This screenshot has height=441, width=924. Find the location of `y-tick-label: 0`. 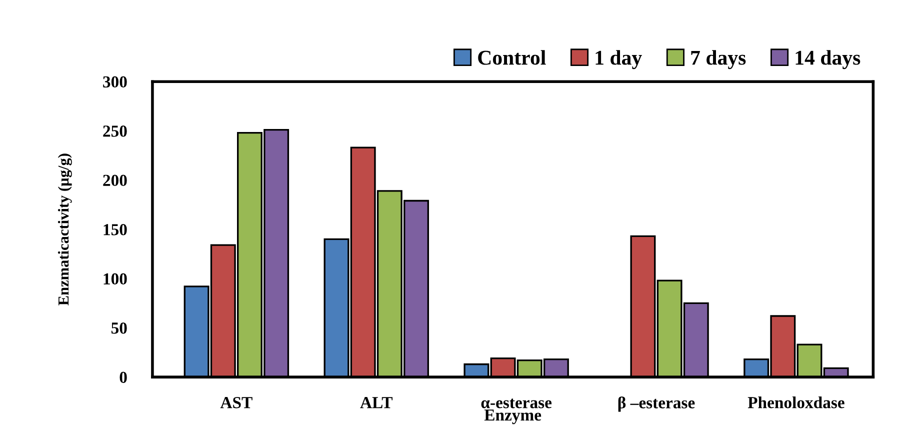

y-tick-label: 0 is located at coordinates (123, 377).